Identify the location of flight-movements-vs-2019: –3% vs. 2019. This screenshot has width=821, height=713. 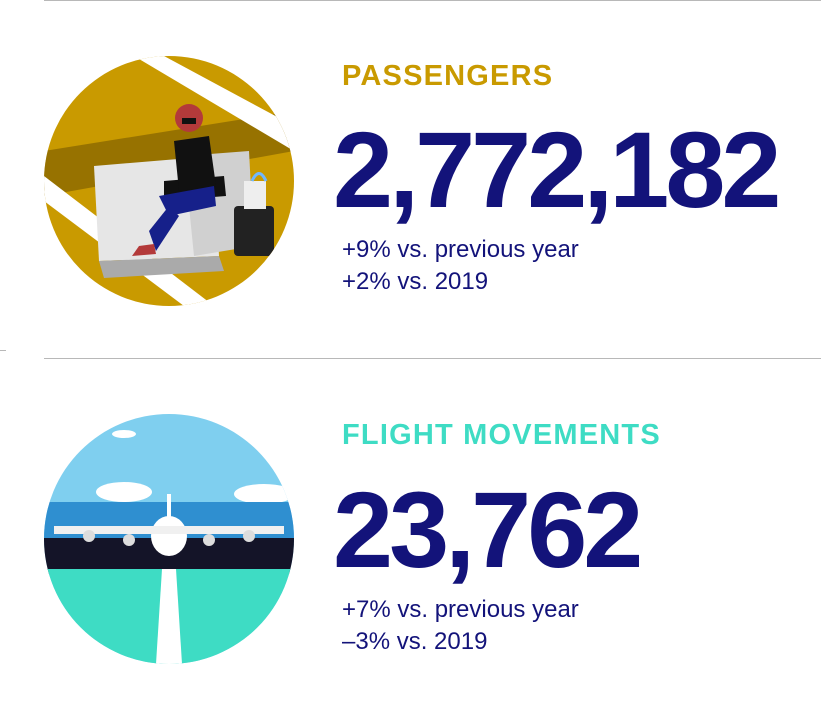
(415, 641).